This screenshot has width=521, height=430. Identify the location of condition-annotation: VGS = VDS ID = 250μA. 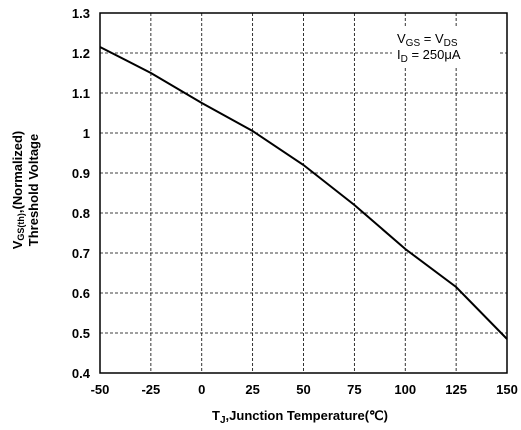
(445, 47).